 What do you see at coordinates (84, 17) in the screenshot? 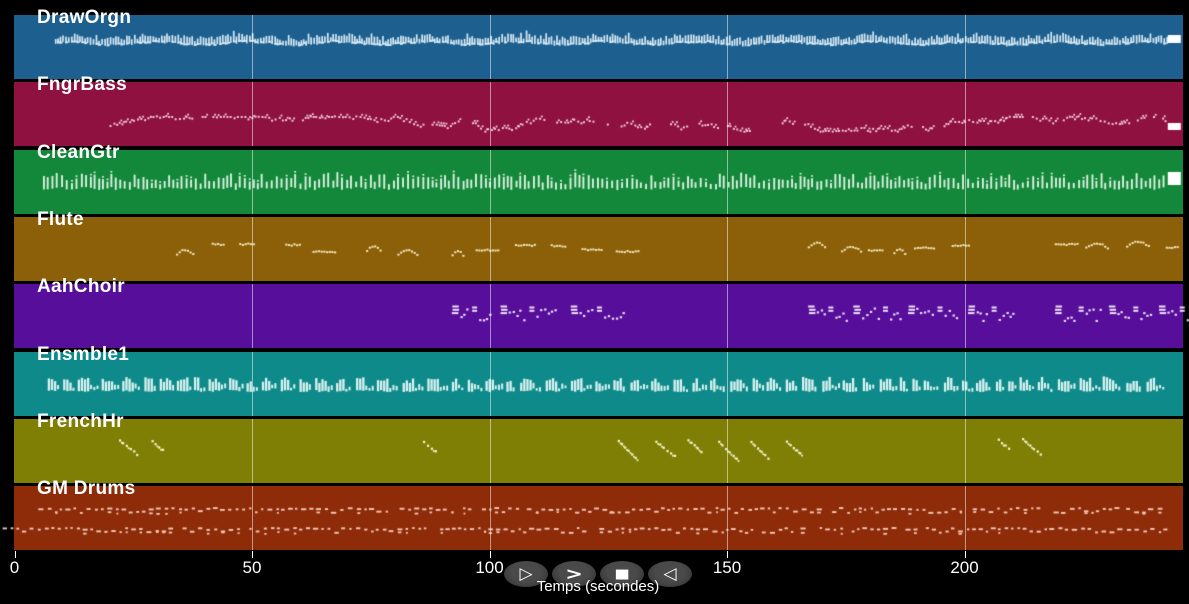
I see `track-label: DrawOrgn` at bounding box center [84, 17].